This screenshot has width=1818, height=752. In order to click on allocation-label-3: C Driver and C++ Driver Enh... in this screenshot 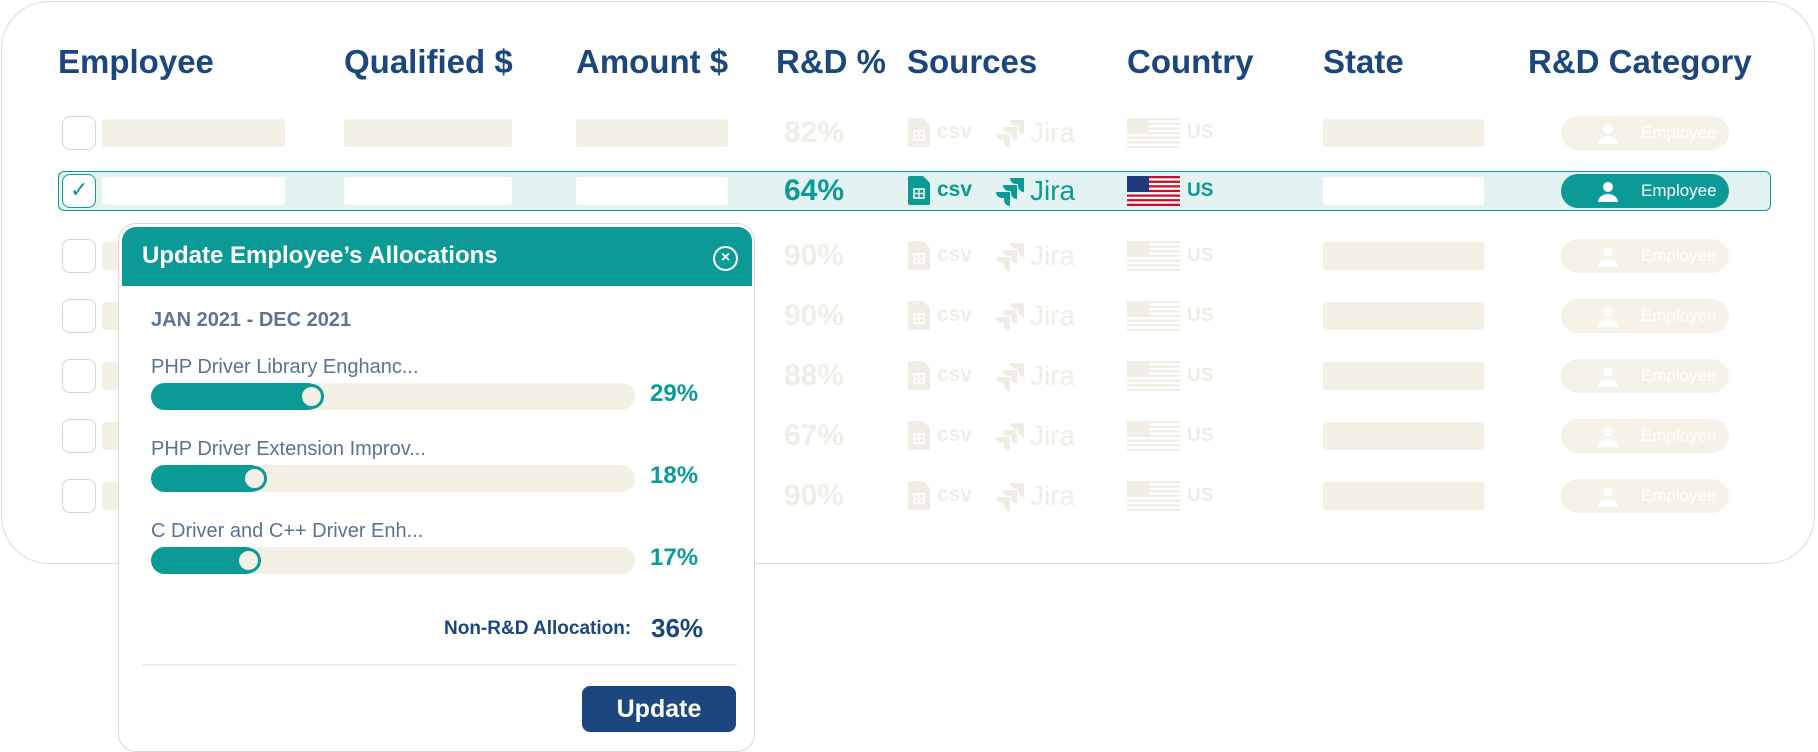, I will do `click(287, 531)`.